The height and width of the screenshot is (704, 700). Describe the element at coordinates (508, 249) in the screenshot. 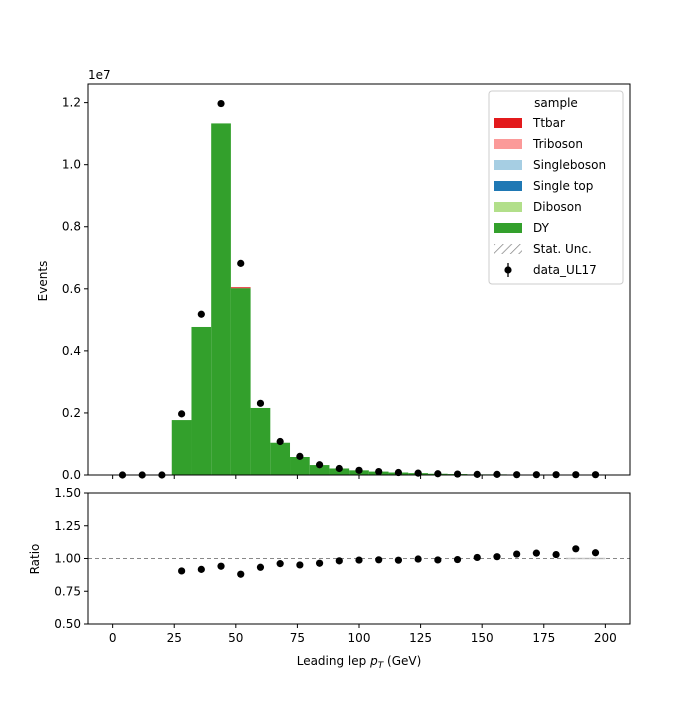

I see `legend-hatch-swatch` at that location.